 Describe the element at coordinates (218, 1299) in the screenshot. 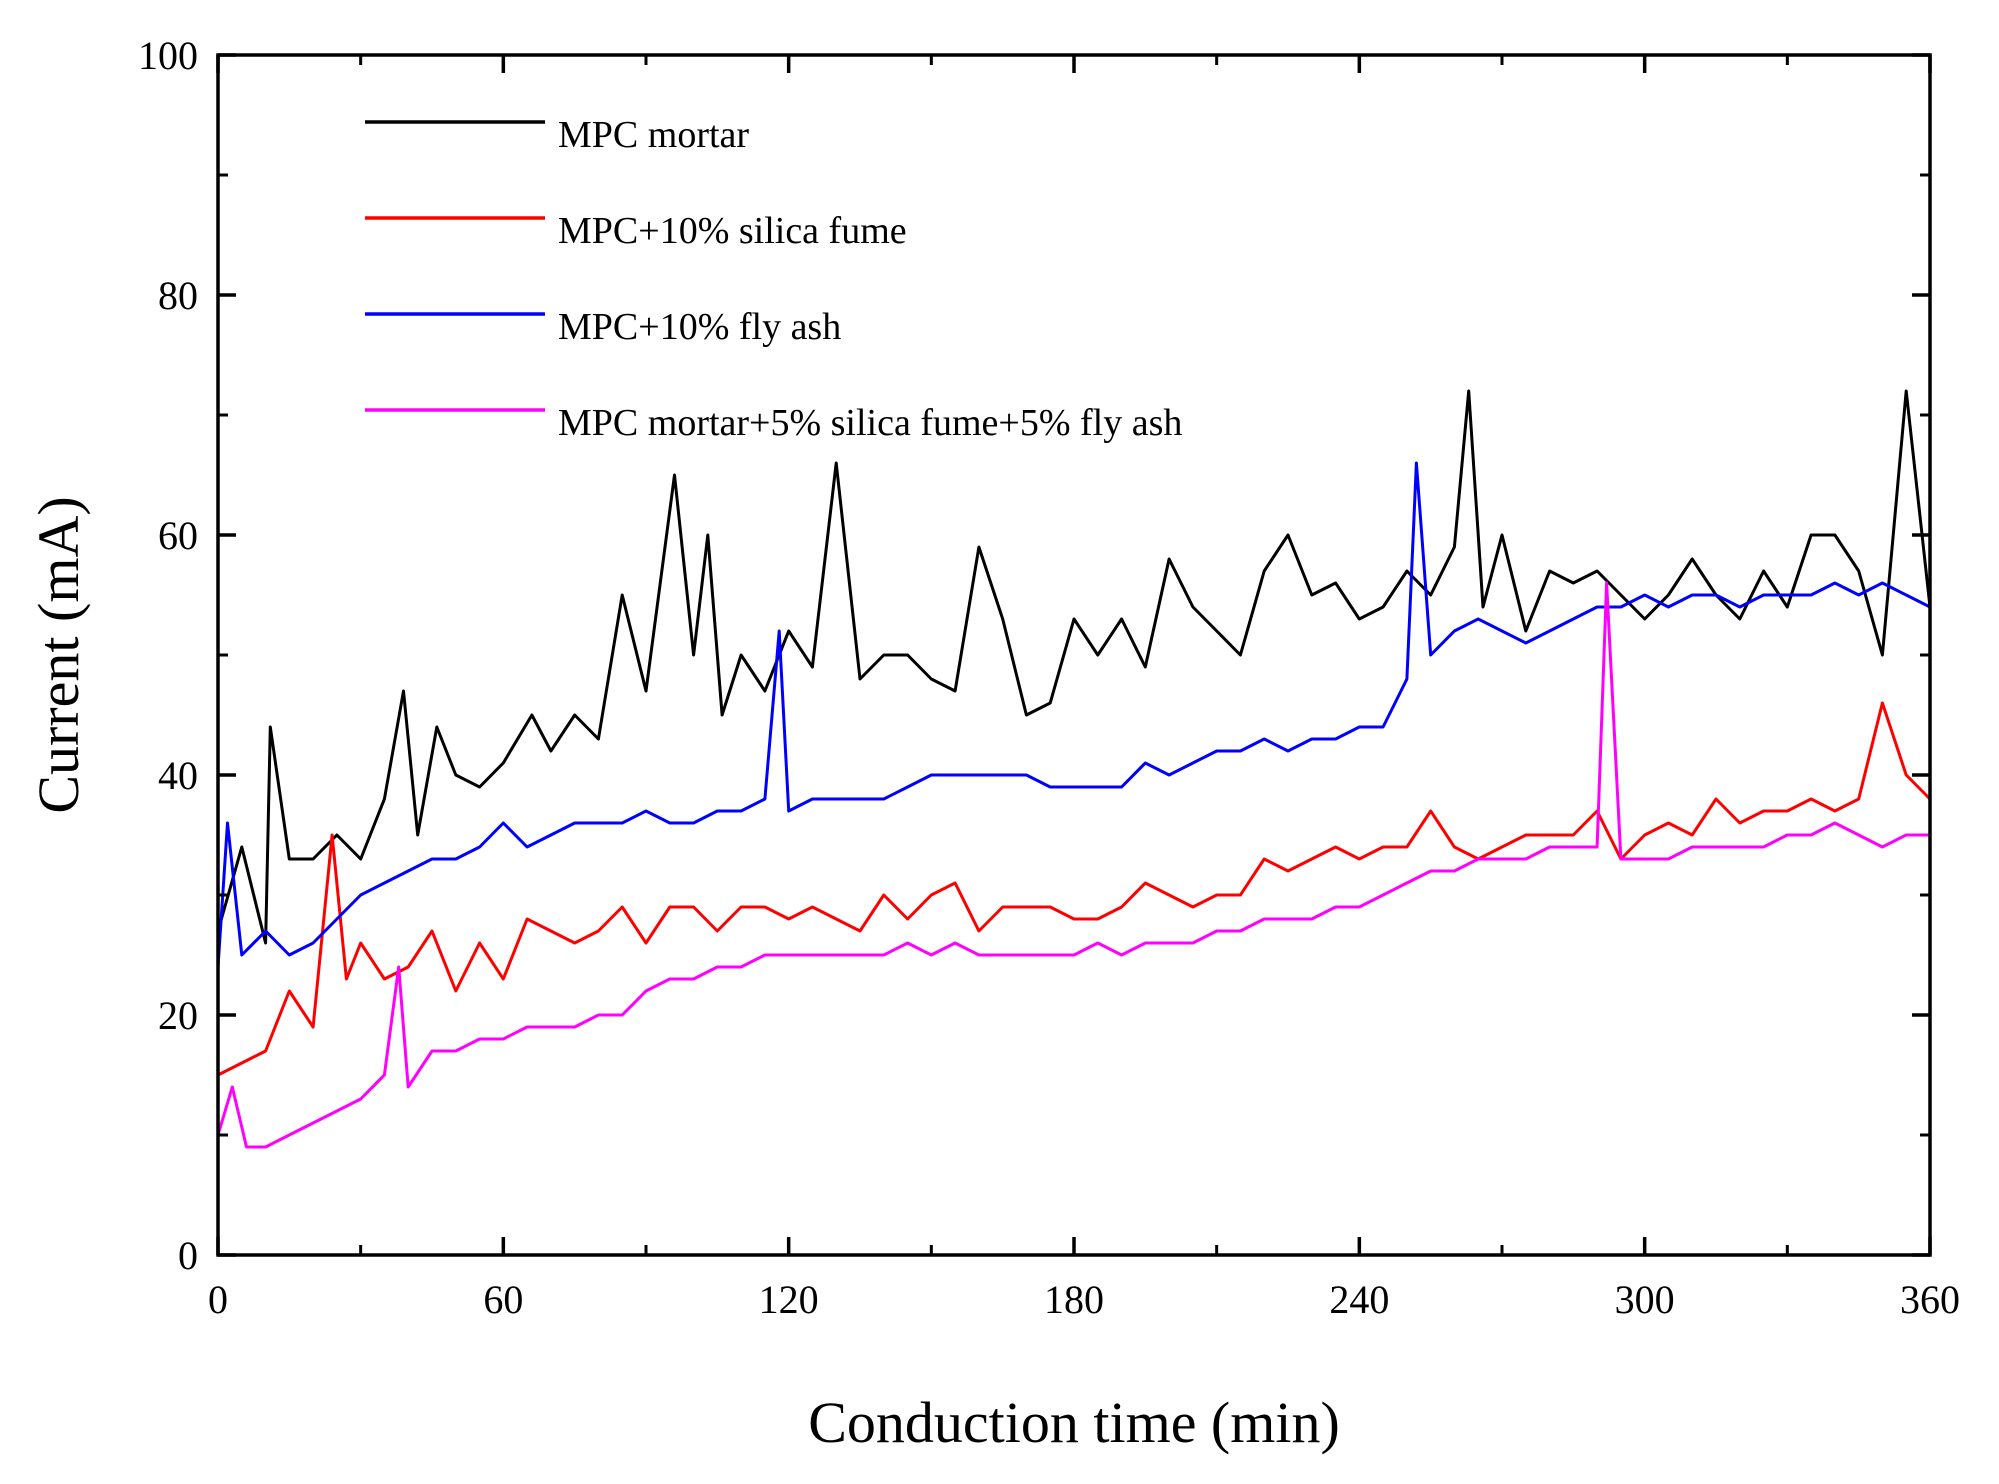

I see `x-tick-label: 0` at that location.